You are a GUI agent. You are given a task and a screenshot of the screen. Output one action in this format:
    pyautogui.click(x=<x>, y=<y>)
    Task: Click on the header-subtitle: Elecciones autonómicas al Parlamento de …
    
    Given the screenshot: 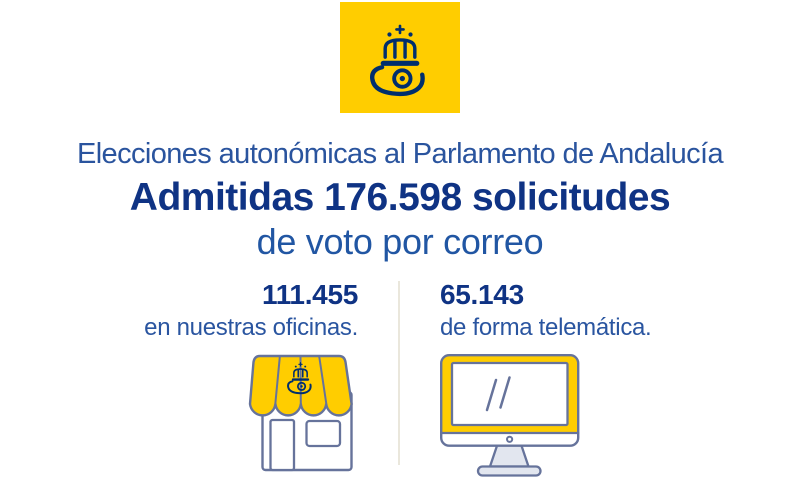 What is the action you would take?
    pyautogui.click(x=400, y=154)
    